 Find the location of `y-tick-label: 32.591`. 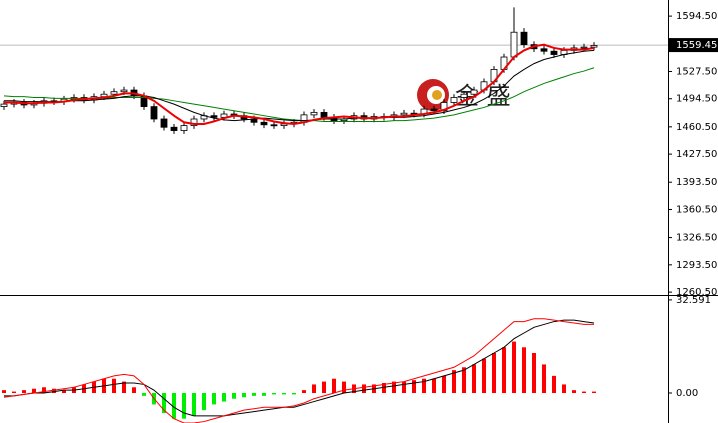

y-tick-label: 32.591 is located at coordinates (693, 300).